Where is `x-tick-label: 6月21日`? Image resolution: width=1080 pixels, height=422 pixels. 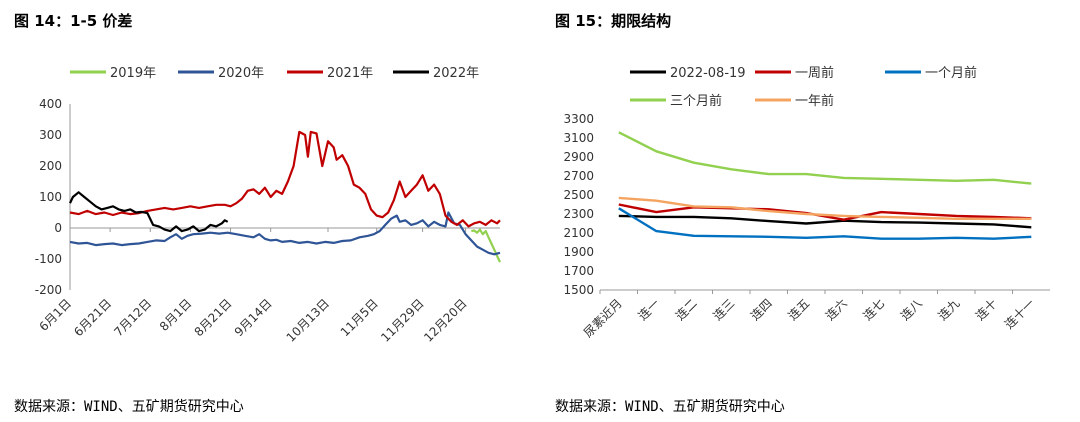
x-tick-label: 6月21日 is located at coordinates (92, 317).